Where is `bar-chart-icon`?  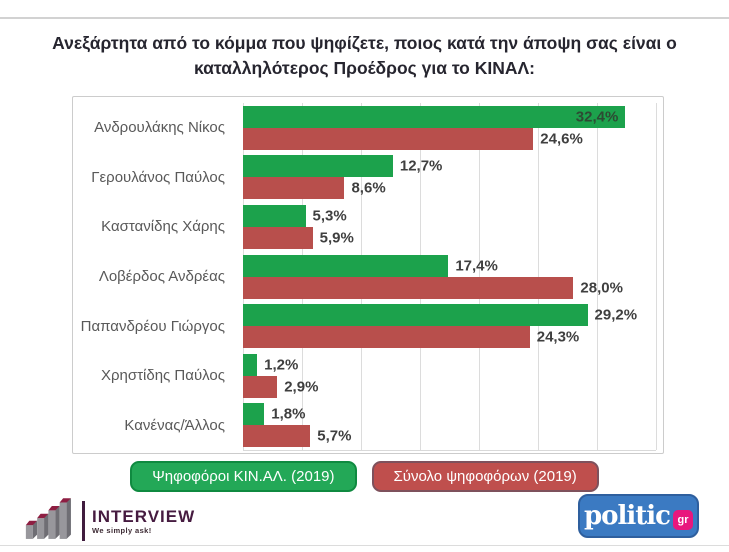
bar-chart-icon is located at coordinates (51, 521).